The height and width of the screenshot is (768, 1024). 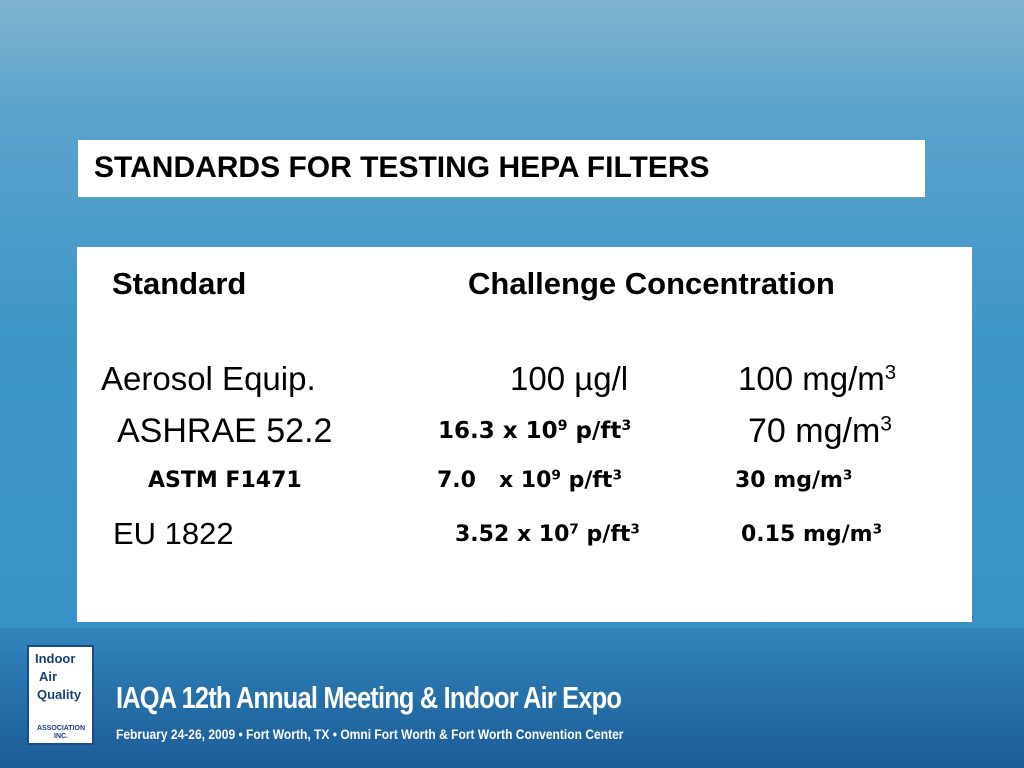 I want to click on cell-text: ASTM F1471, so click(x=225, y=480).